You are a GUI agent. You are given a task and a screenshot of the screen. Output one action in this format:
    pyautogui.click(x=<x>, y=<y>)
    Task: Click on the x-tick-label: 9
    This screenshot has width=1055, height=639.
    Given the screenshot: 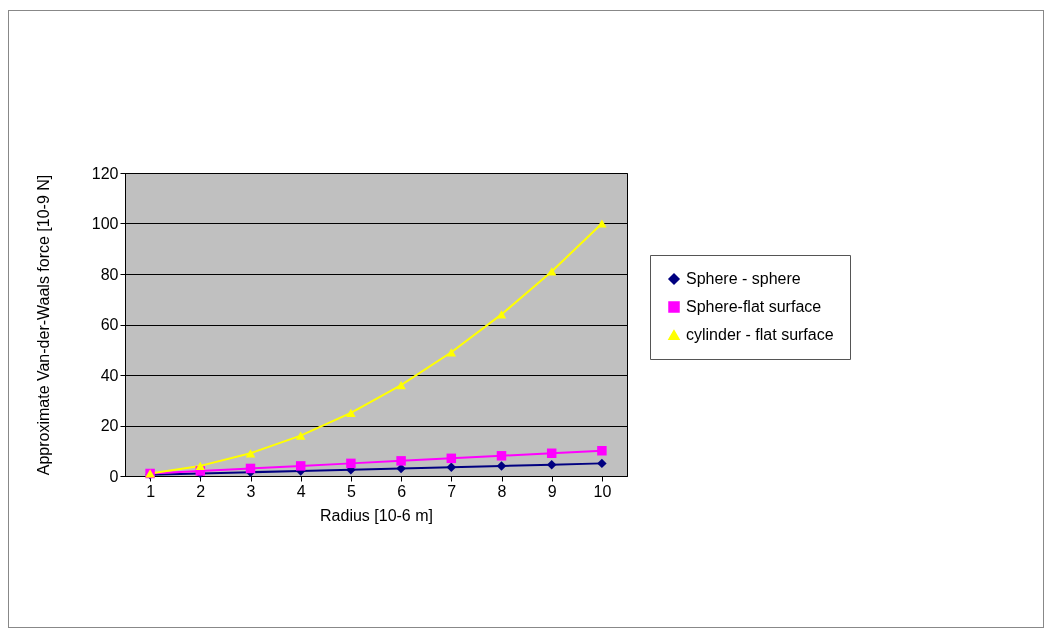 What is the action you would take?
    pyautogui.click(x=552, y=491)
    